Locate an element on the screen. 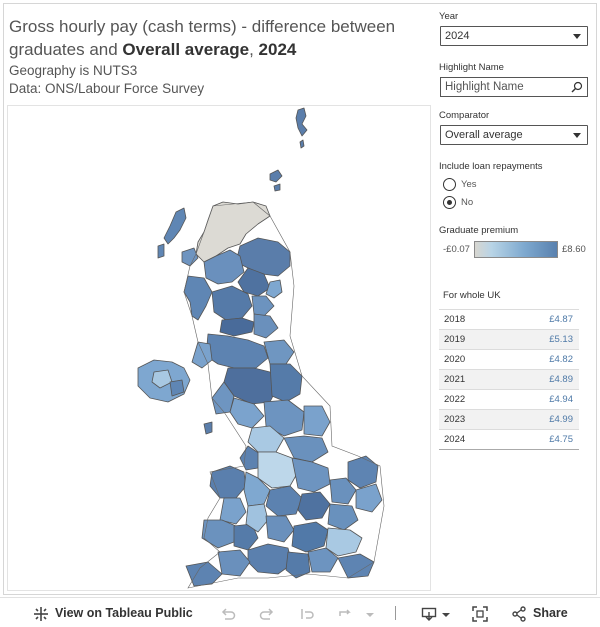 The image size is (600, 627). legend-label: Graduate premium is located at coordinates (479, 230).